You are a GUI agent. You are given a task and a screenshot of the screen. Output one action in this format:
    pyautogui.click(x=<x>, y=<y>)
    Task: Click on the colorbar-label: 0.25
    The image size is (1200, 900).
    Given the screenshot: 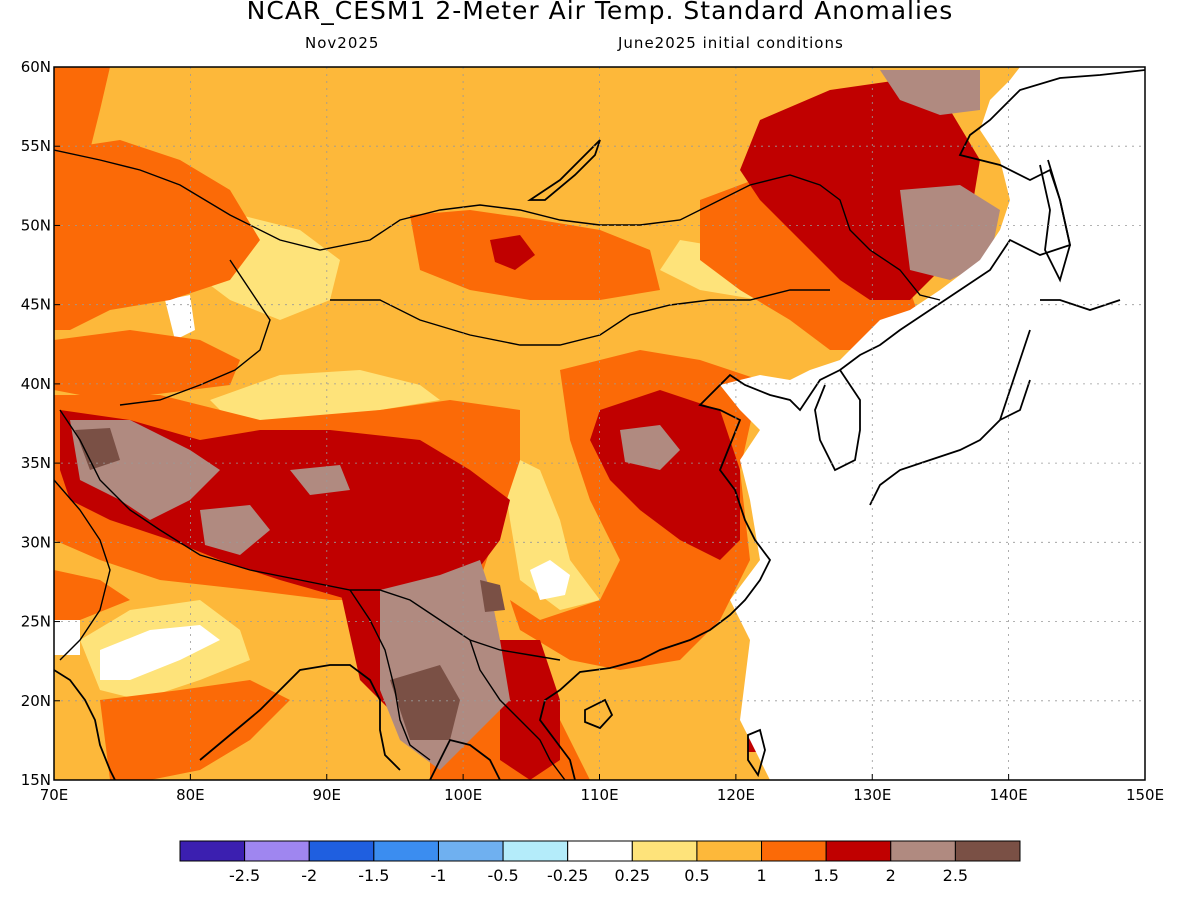 What is the action you would take?
    pyautogui.click(x=632, y=875)
    